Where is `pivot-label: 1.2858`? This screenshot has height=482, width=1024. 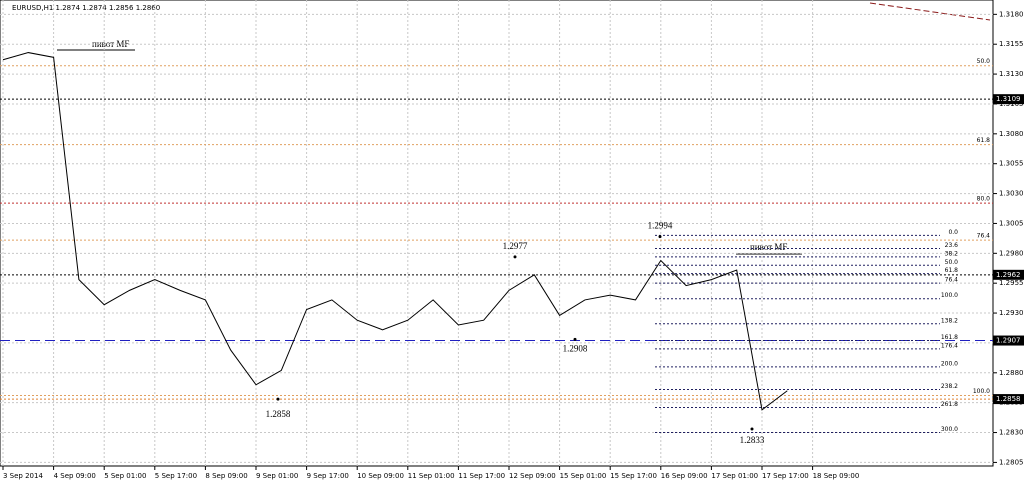 pivot-label: 1.2858 is located at coordinates (278, 414).